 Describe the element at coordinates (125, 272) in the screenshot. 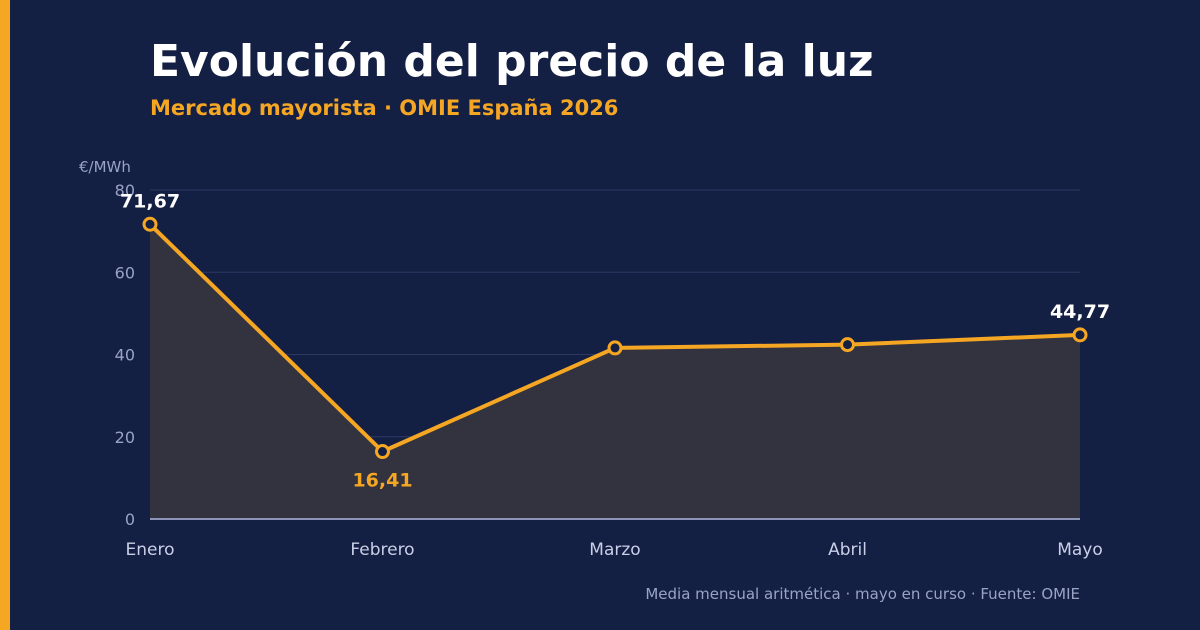

I see `y-tick-label: 60` at that location.